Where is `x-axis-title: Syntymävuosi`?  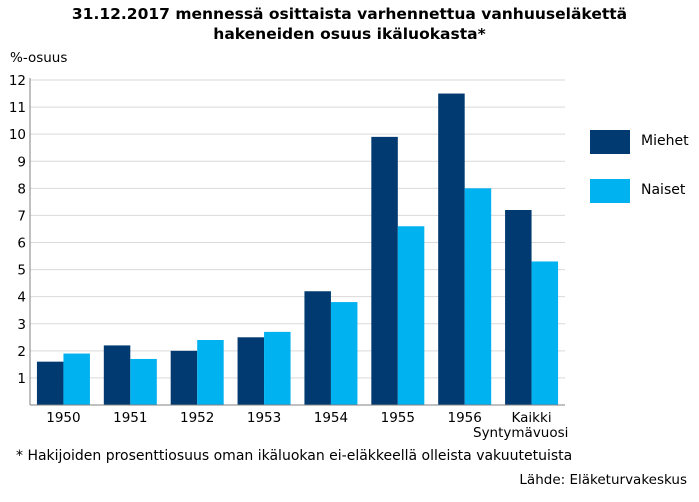 x-axis-title: Syntymävuosi is located at coordinates (521, 433).